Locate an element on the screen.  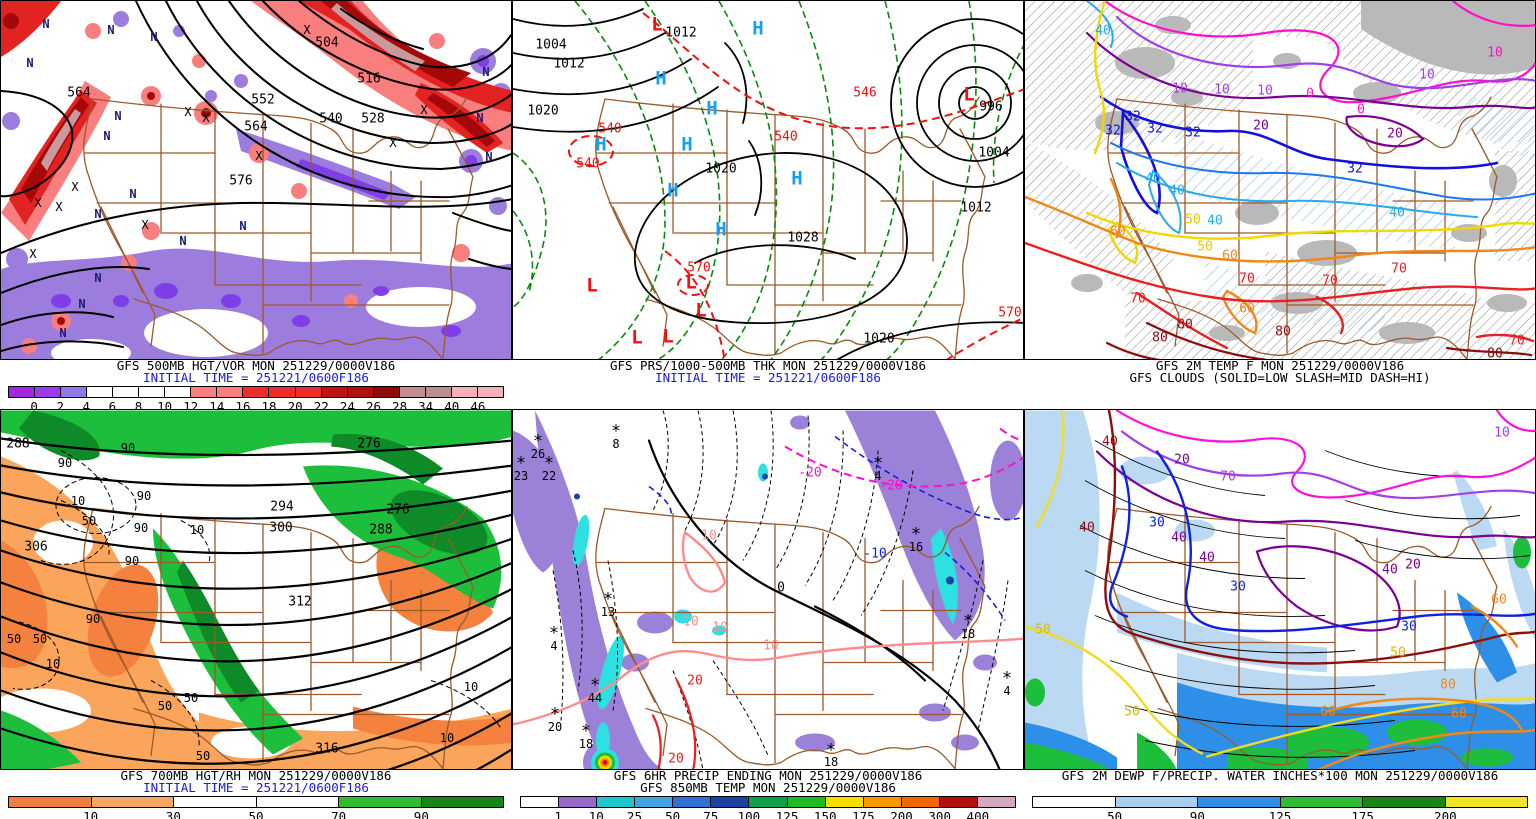
colorbar-tick-label: 30 is located at coordinates (173, 814).